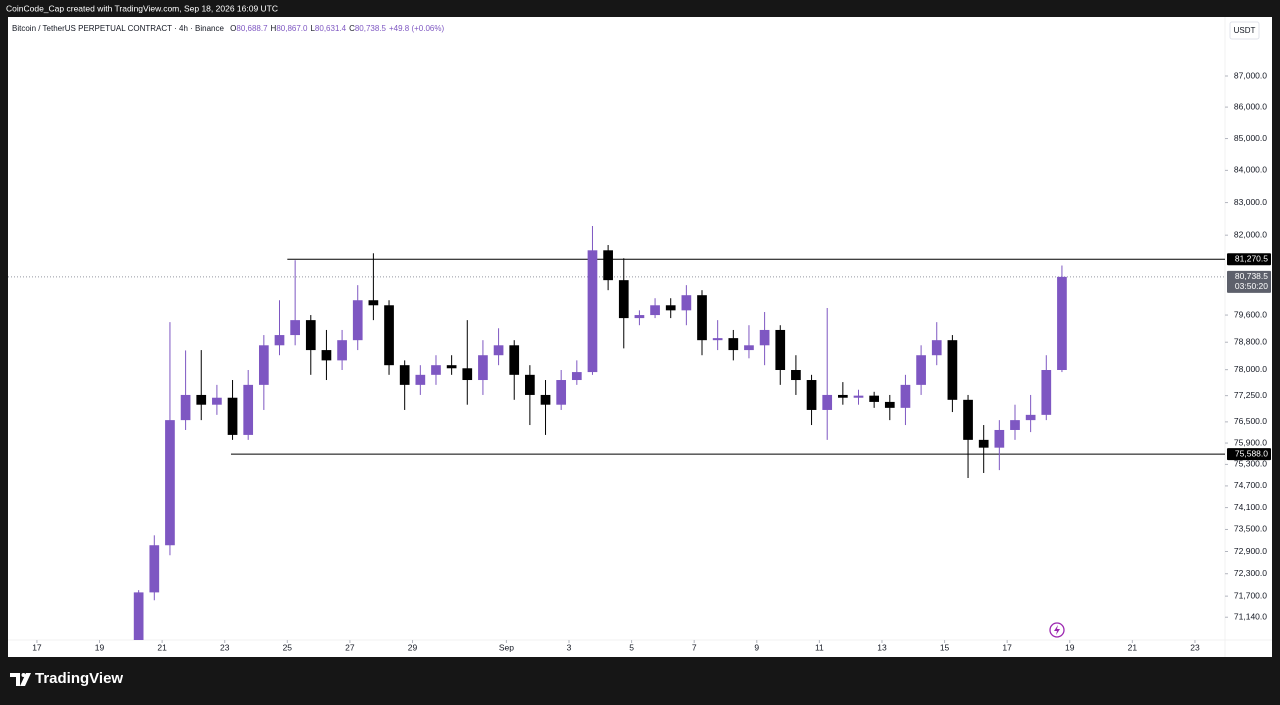 Image resolution: width=1280 pixels, height=705 pixels. Describe the element at coordinates (1251, 286) in the screenshot. I see `countdown-label: 03:50:20` at that location.